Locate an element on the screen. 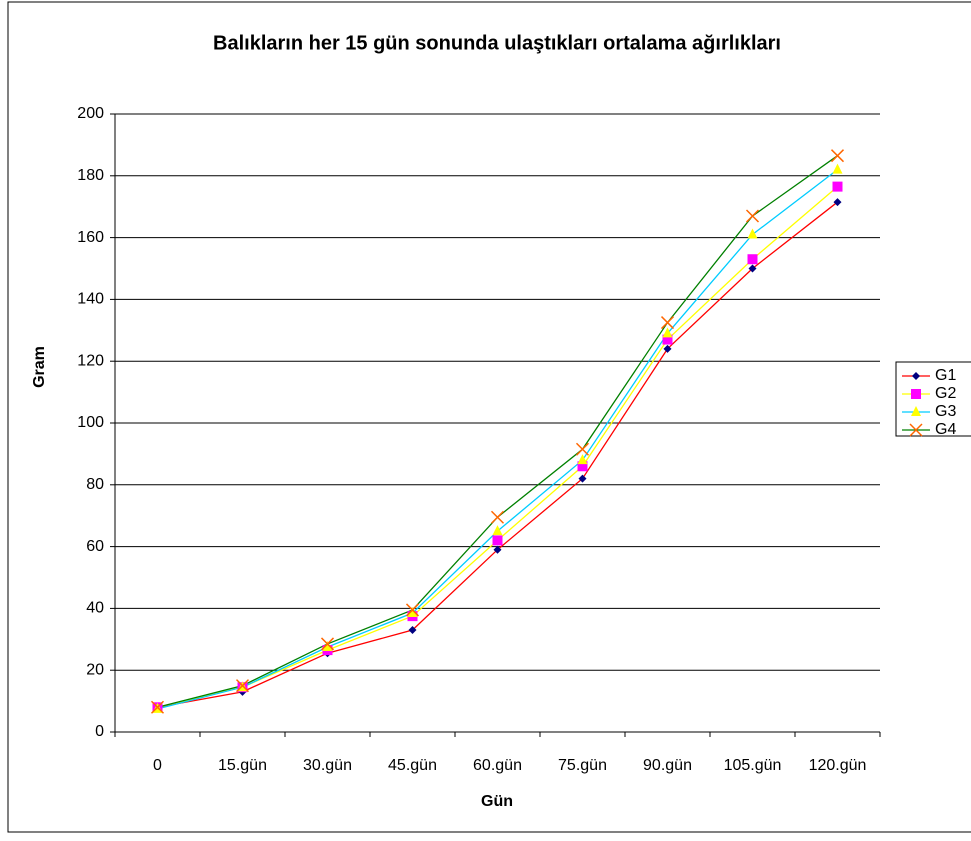 This screenshot has height=841, width=971. x-tick-label: 0 is located at coordinates (157, 765).